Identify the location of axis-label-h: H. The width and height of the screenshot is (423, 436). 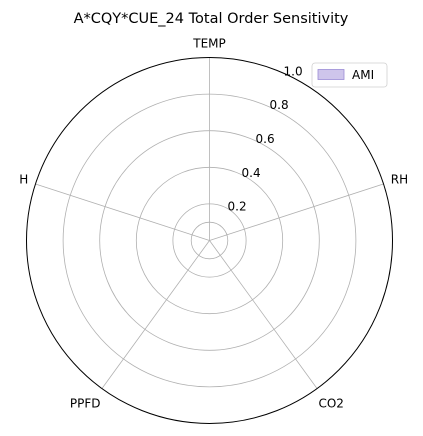
(23, 180).